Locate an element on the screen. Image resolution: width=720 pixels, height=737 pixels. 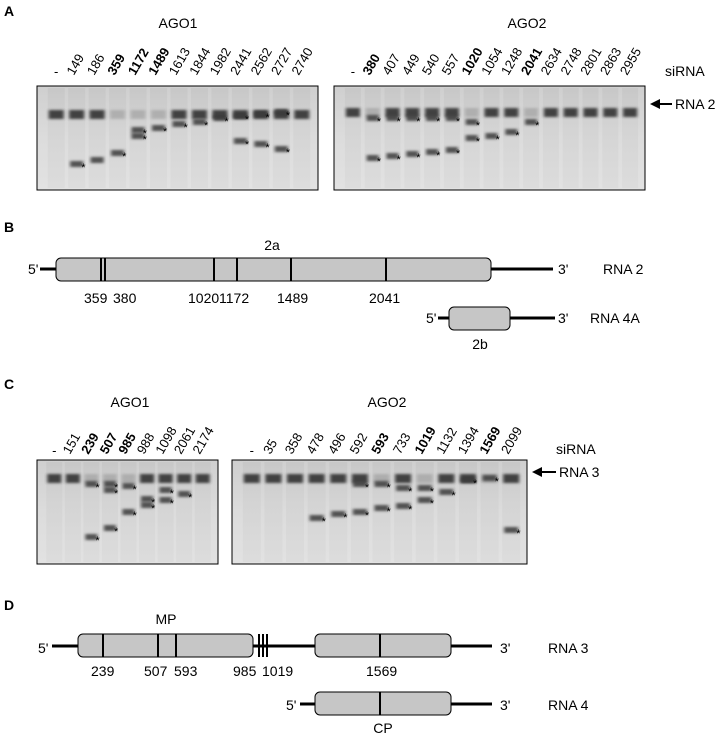
rna4a-orf-label: 2b is located at coordinates (480, 344).